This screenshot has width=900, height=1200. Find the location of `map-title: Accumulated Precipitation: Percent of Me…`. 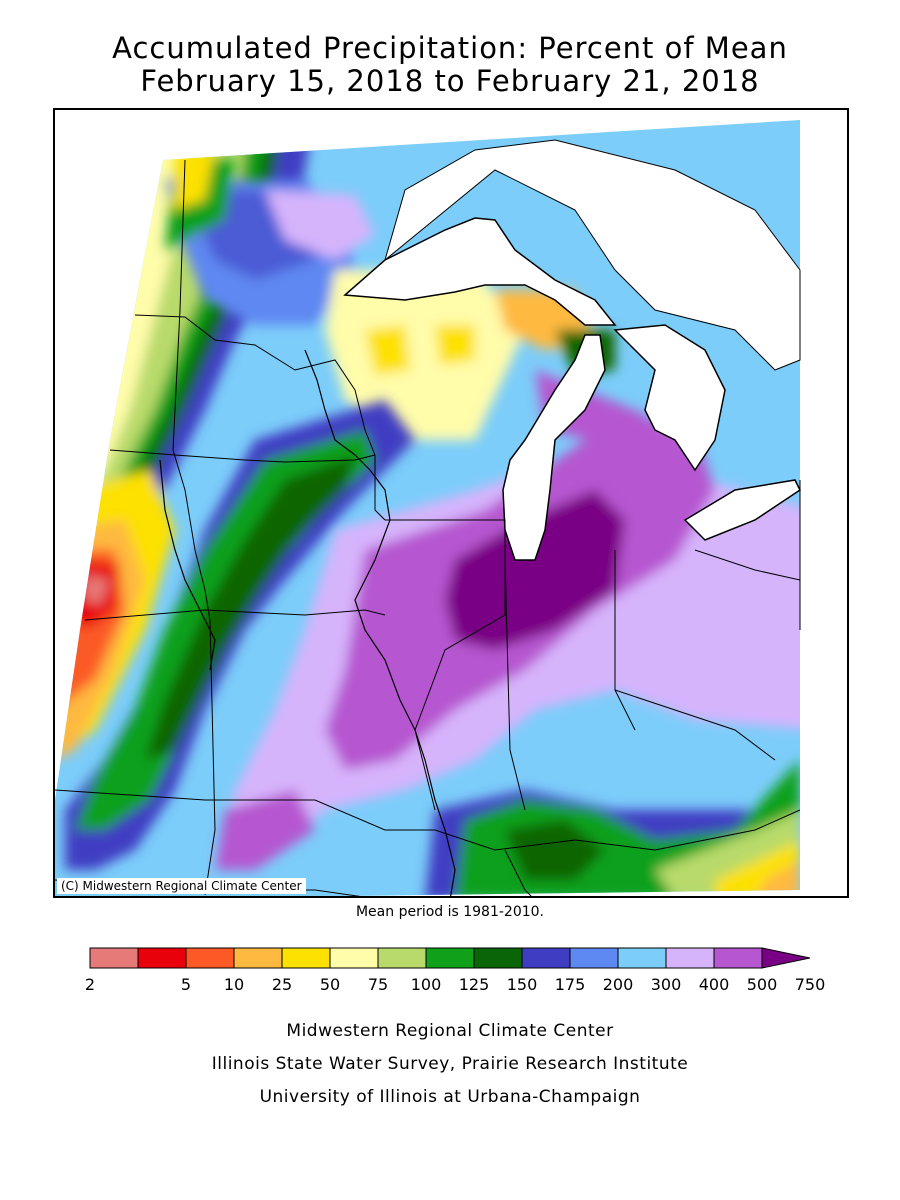

map-title: Accumulated Precipitation: Percent of Me… is located at coordinates (450, 48).